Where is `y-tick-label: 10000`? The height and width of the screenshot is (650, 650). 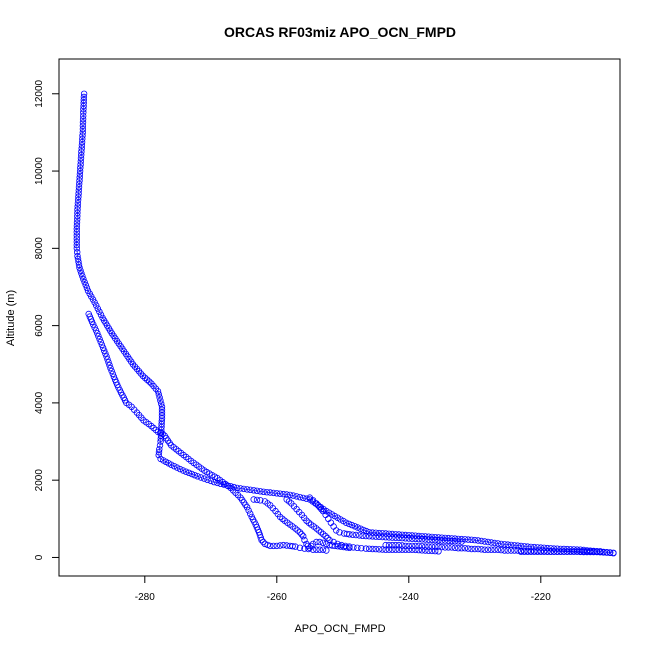
y-tick-label: 10000 is located at coordinates (39, 171).